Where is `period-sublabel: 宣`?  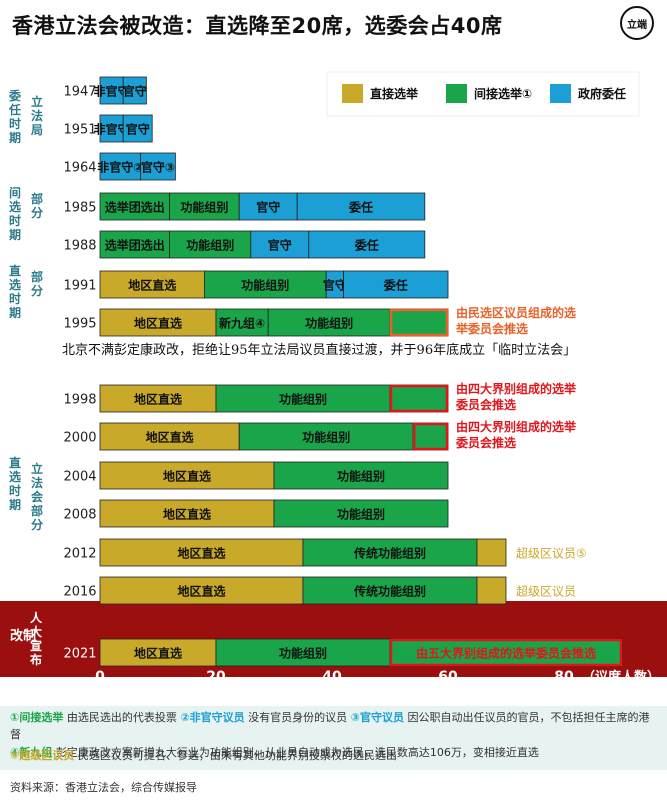 period-sublabel: 宣 is located at coordinates (36, 645).